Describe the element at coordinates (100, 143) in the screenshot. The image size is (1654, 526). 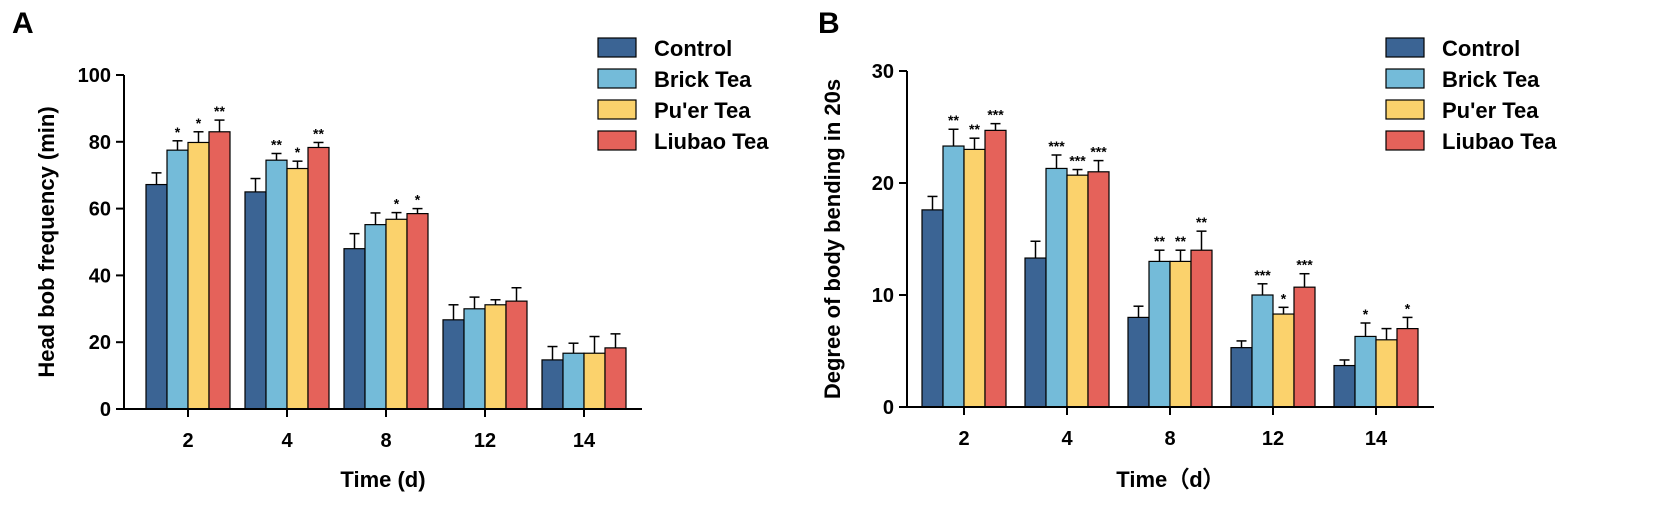
I see `y-tick-label: 80` at that location.